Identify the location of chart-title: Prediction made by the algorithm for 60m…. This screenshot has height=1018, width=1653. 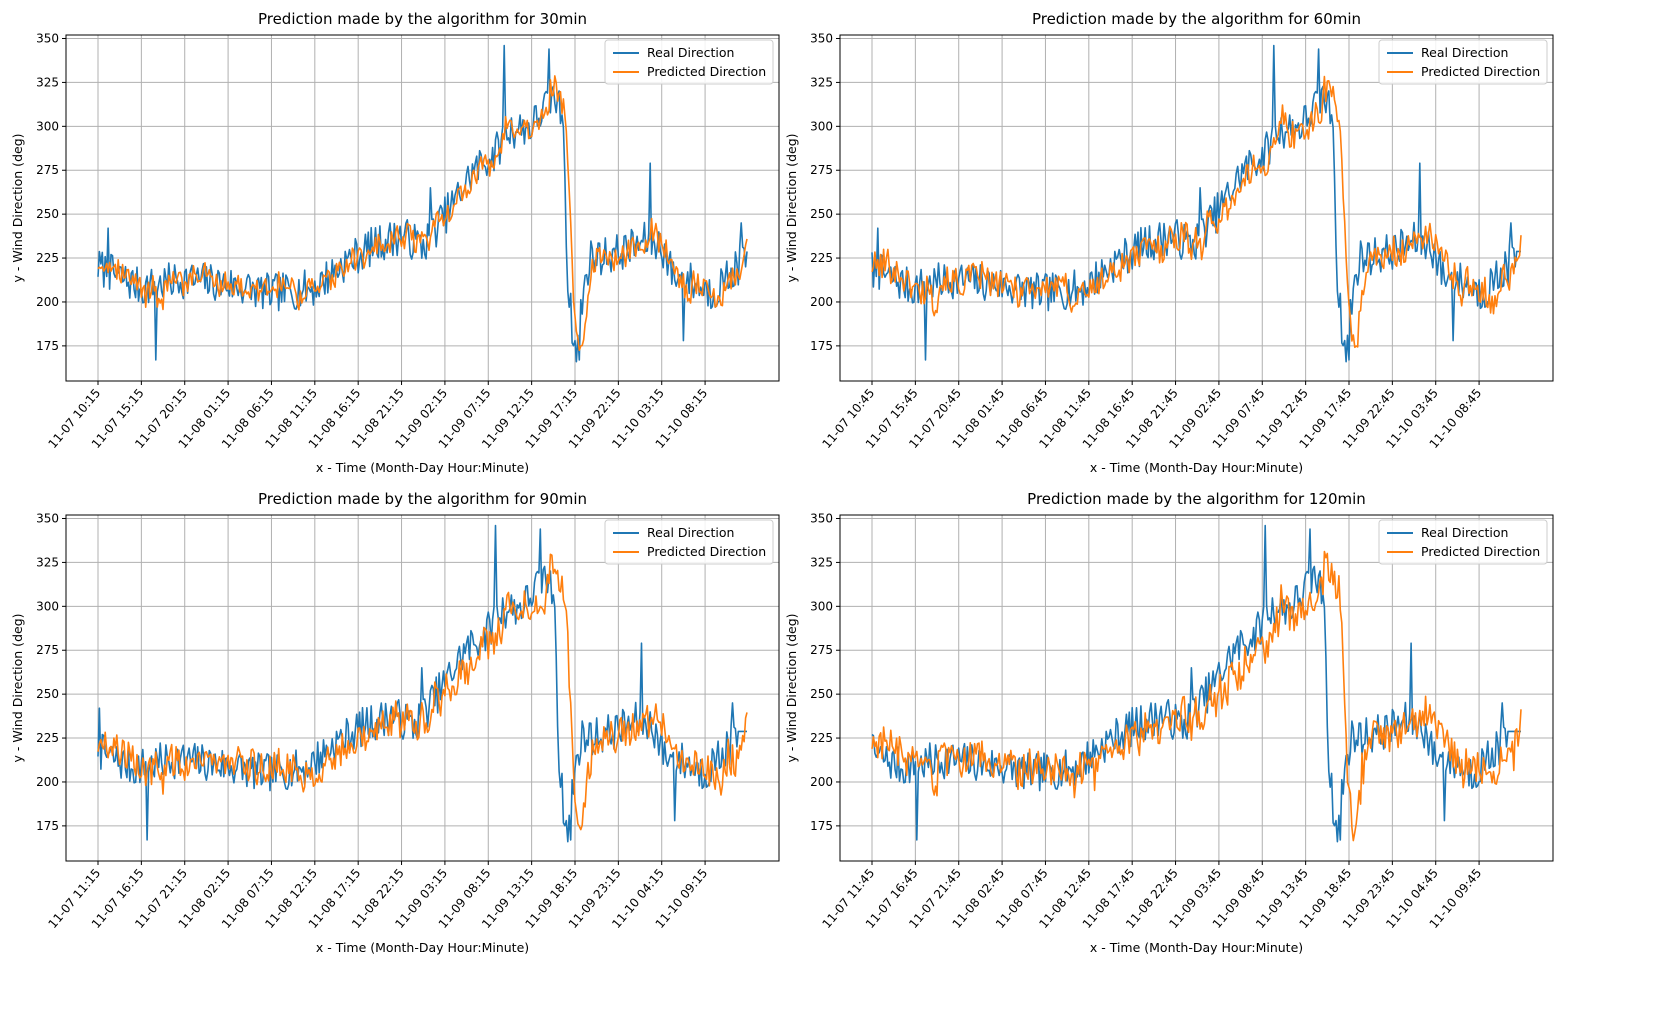
(1196, 19).